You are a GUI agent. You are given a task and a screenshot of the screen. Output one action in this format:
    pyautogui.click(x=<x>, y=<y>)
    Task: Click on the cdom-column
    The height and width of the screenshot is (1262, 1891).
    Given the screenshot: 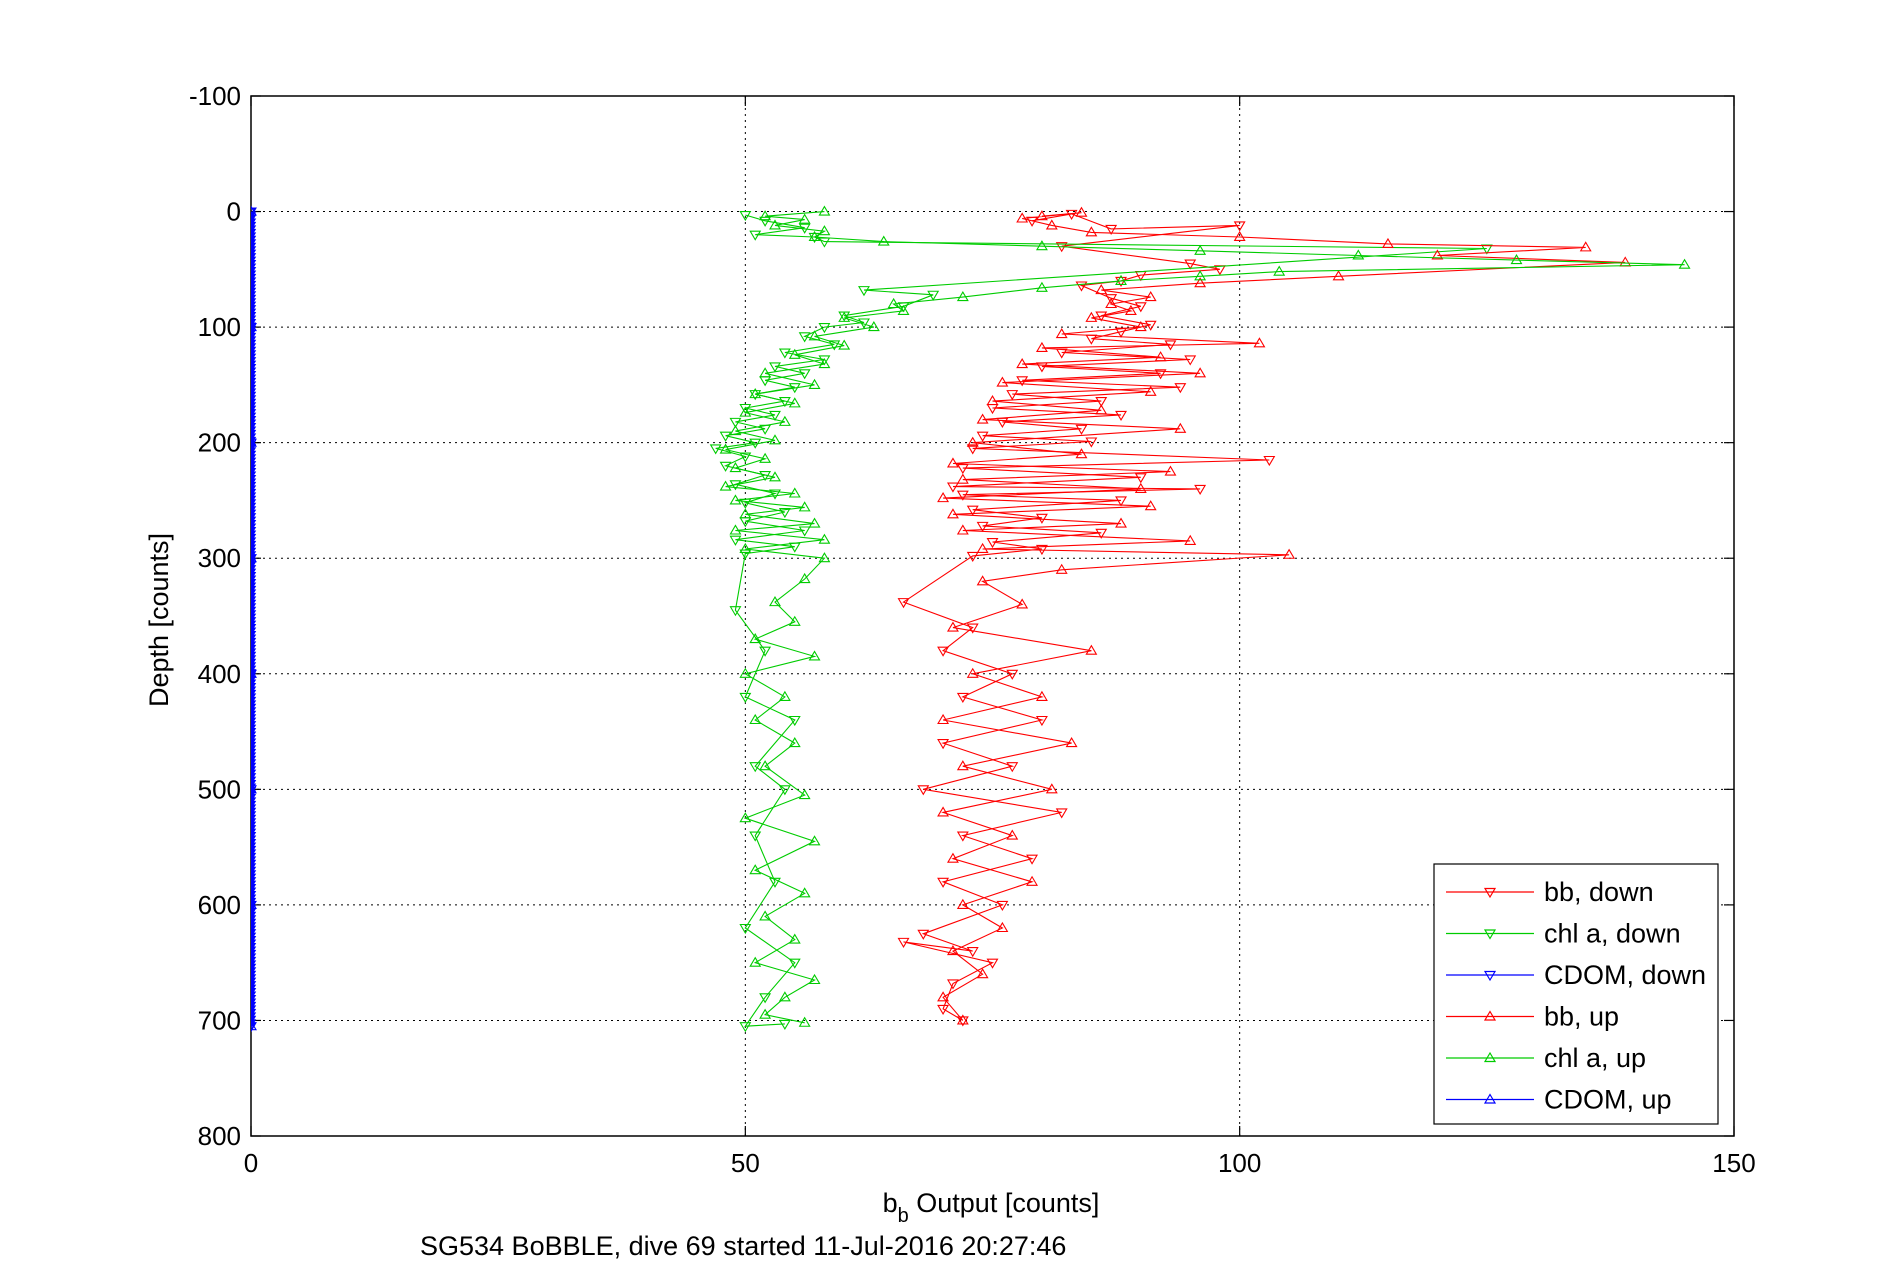 What is the action you would take?
    pyautogui.click(x=254, y=620)
    